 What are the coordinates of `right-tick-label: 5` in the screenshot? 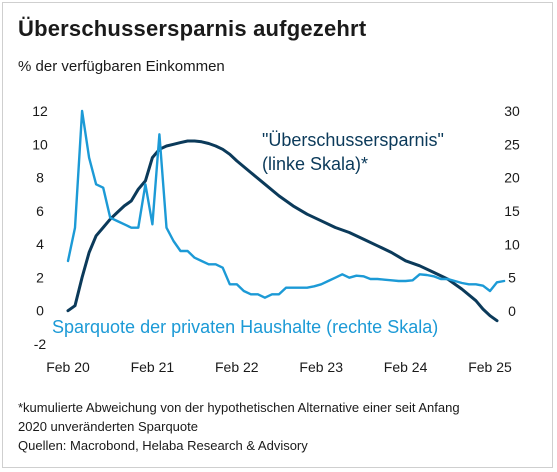 It's located at (512, 278).